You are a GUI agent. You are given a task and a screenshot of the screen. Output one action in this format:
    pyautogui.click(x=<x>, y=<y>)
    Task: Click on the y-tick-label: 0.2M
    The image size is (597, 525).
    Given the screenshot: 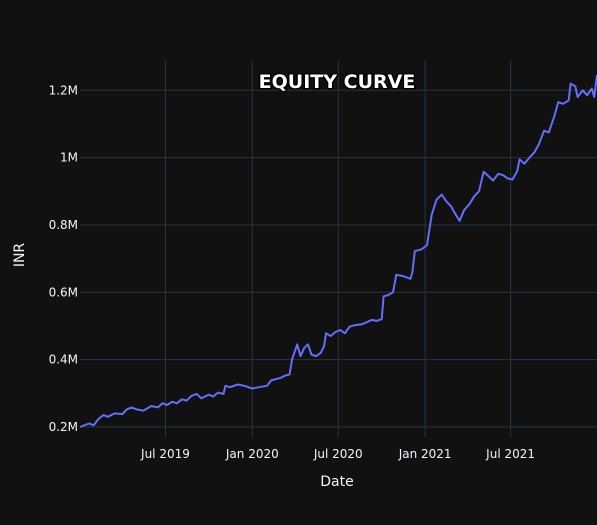 What is the action you would take?
    pyautogui.click(x=63, y=427)
    